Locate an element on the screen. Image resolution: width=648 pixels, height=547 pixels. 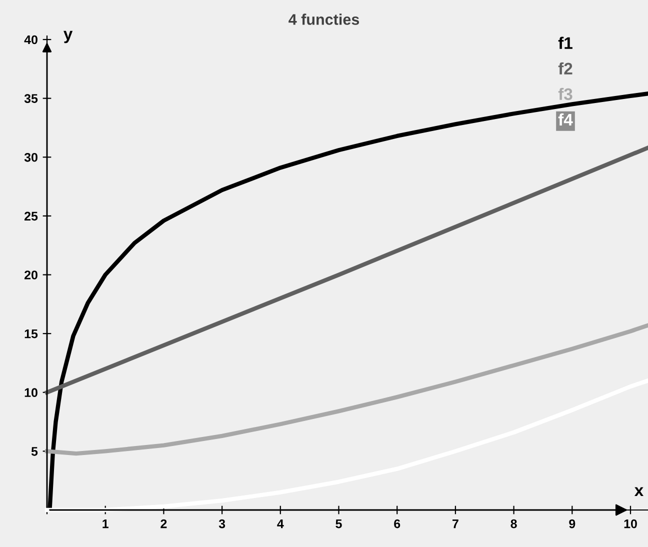
y-tick-label: 20 is located at coordinates (31, 275).